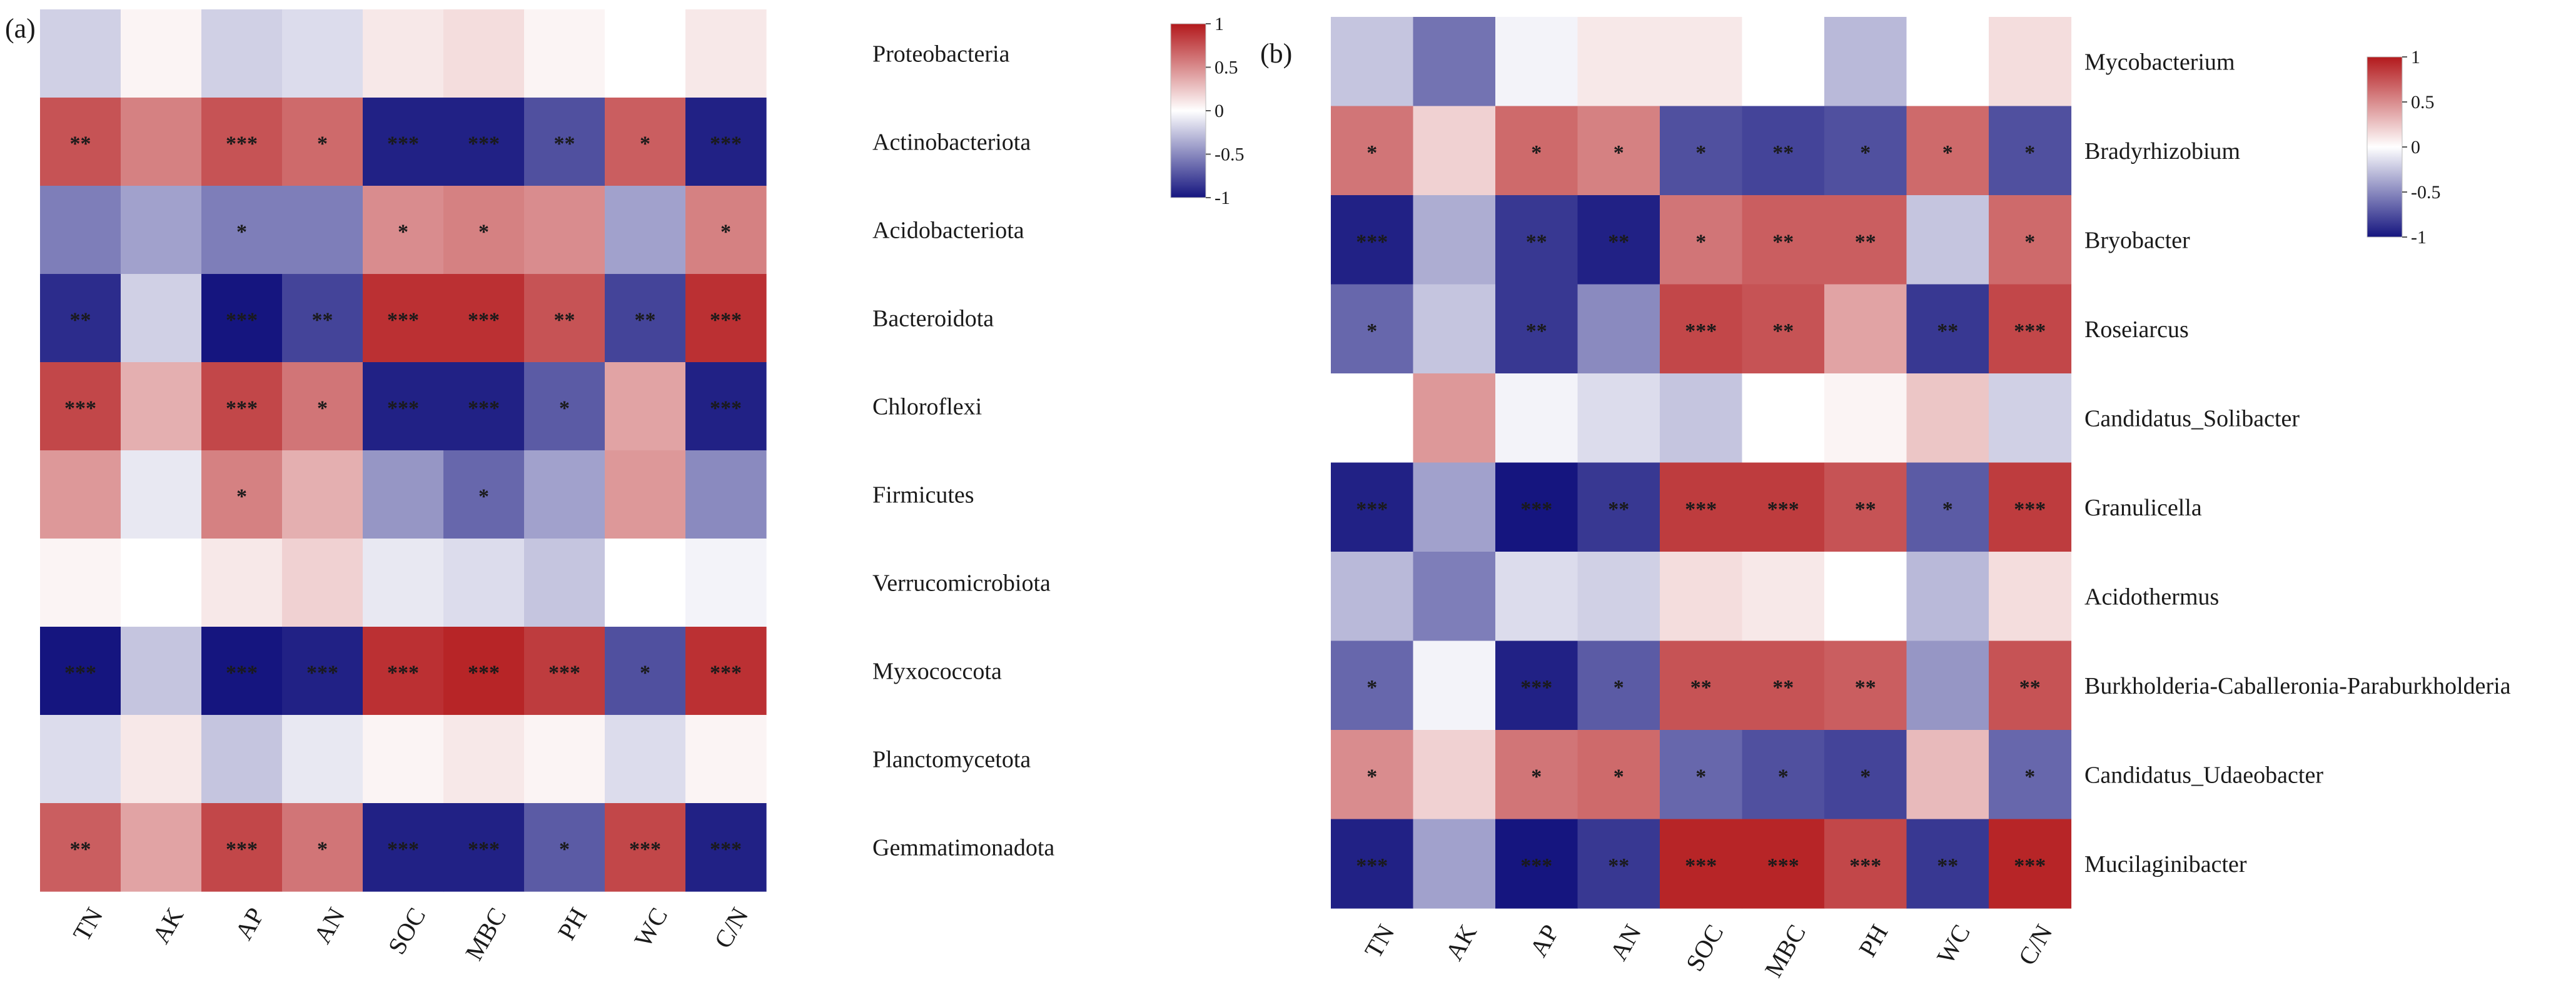  What do you see at coordinates (2137, 240) in the screenshot?
I see `row-label: Bryobacter` at bounding box center [2137, 240].